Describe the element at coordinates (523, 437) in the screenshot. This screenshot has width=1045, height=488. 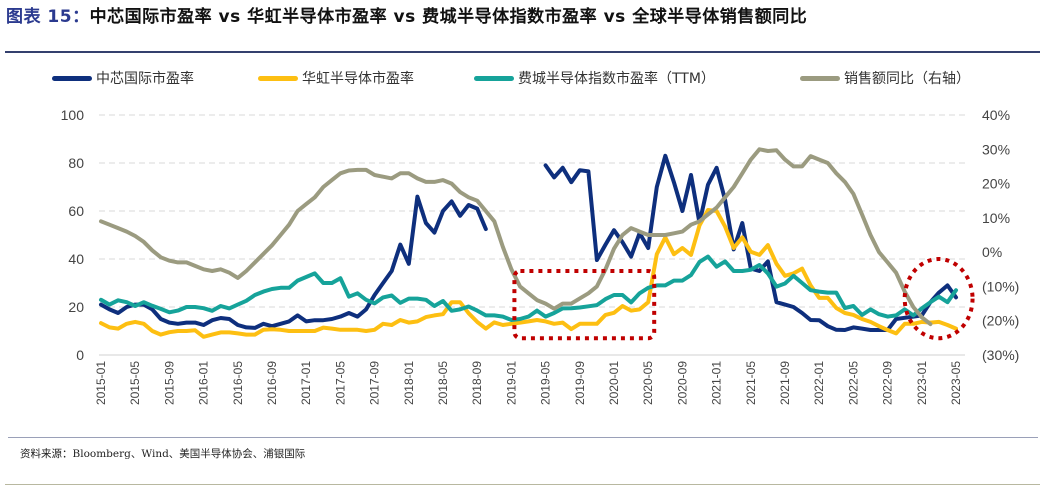
I see `source-divider` at that location.